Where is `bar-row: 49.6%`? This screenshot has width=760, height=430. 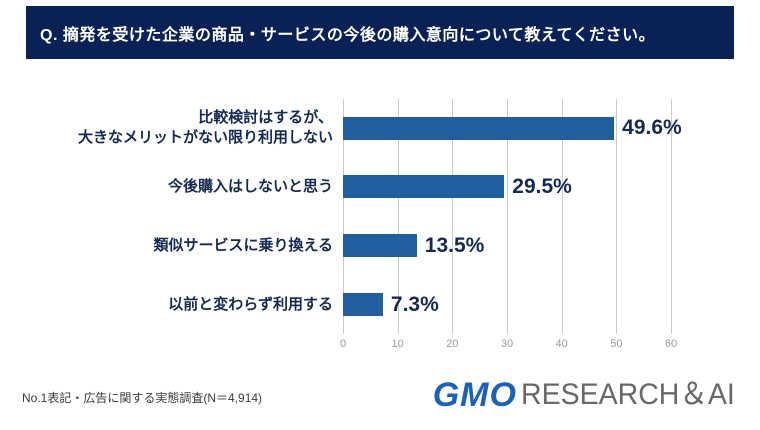 bar-row: 49.6% is located at coordinates (512, 128).